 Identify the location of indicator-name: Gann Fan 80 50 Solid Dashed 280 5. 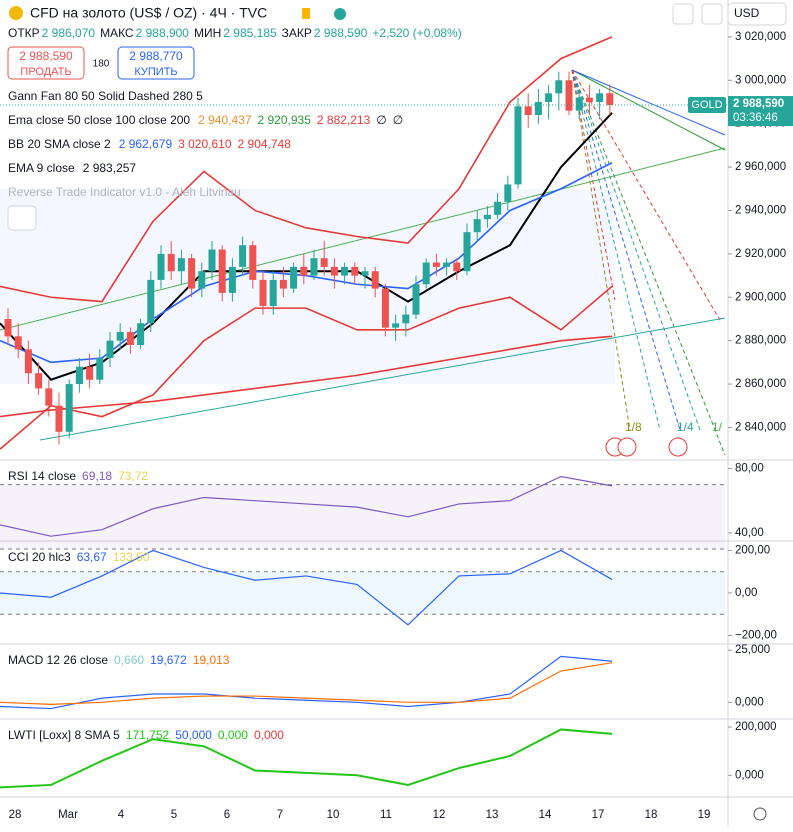
(105, 96).